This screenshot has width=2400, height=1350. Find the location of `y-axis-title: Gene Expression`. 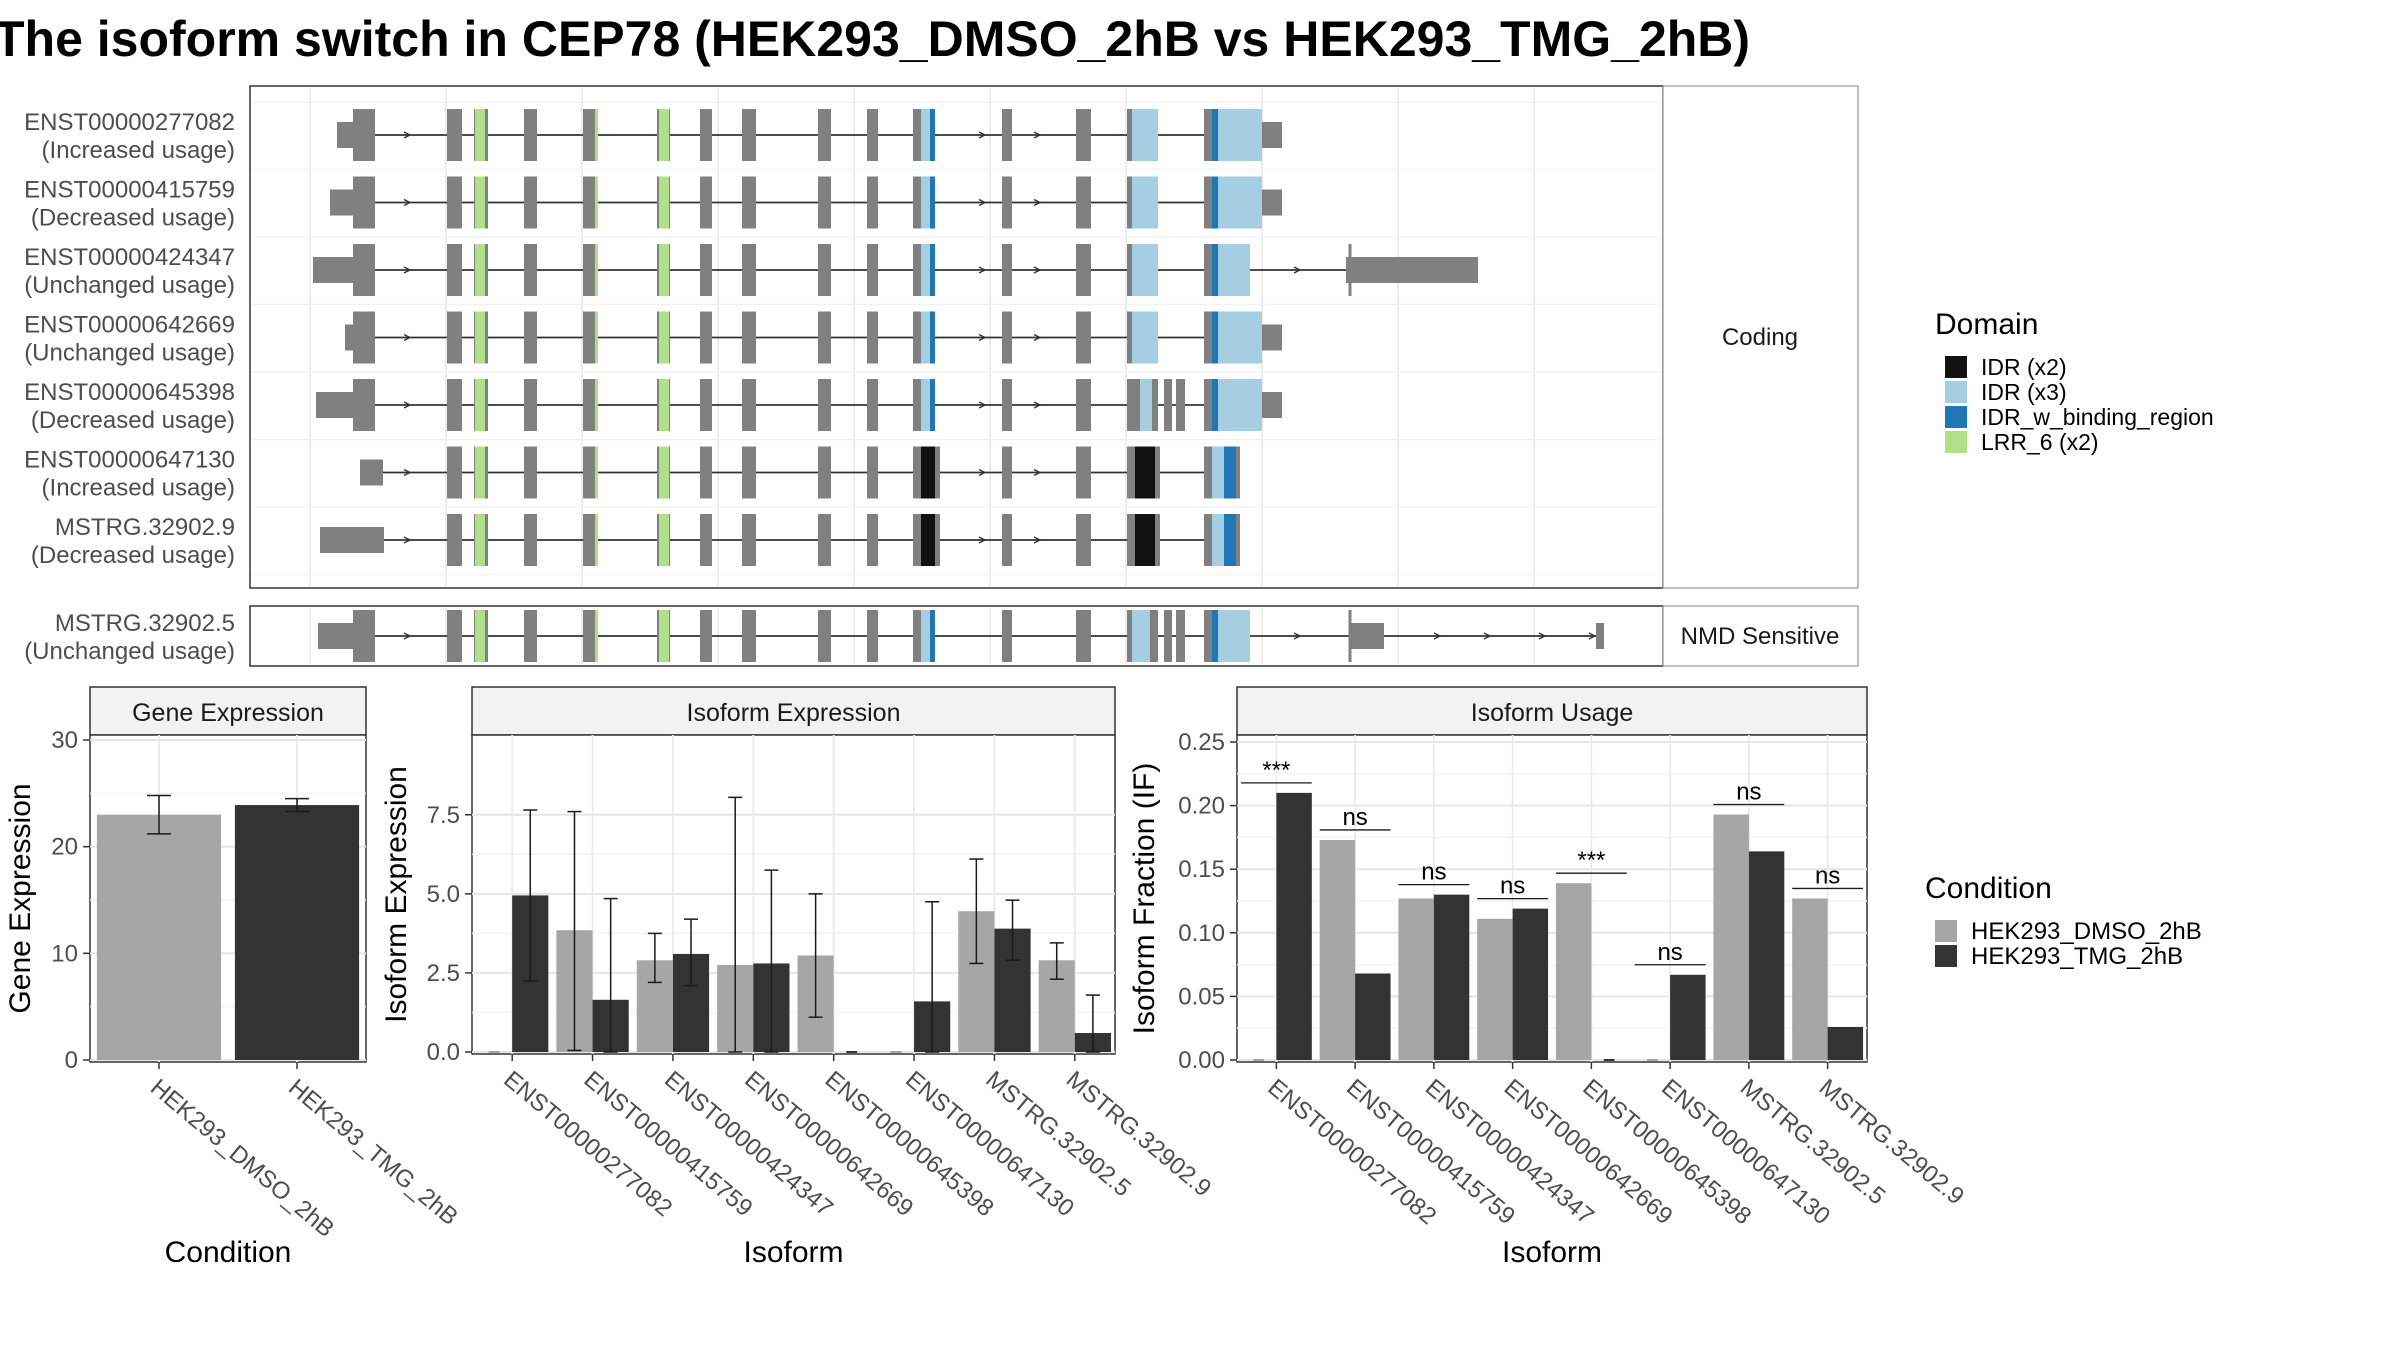

y-axis-title: Gene Expression is located at coordinates (20, 898).